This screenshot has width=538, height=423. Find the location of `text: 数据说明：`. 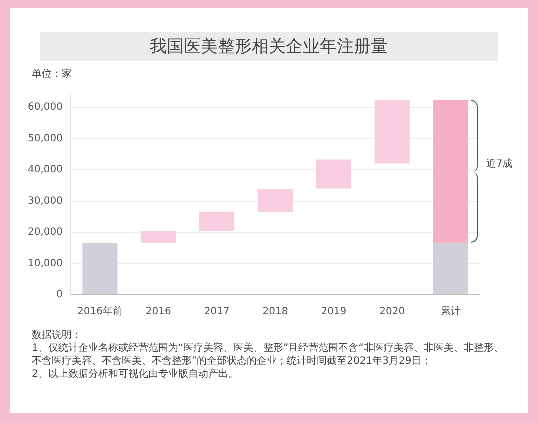

text: 数据说明： is located at coordinates (57, 335).